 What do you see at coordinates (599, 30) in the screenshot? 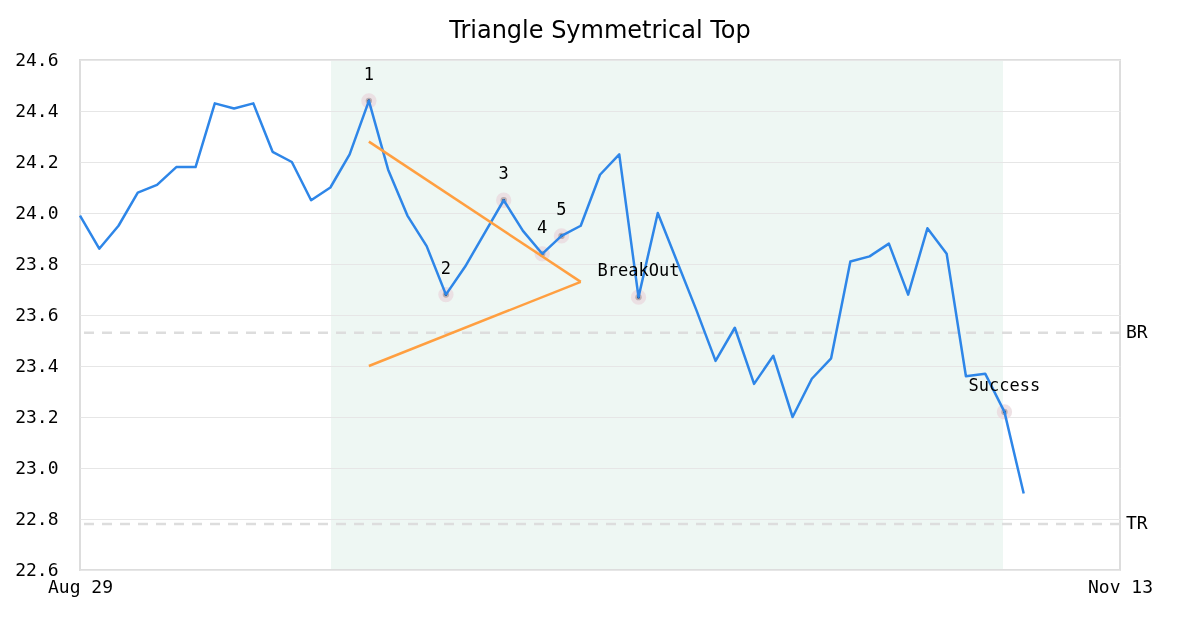
I see `chart-title: Triangle Symmetrical Top` at bounding box center [599, 30].